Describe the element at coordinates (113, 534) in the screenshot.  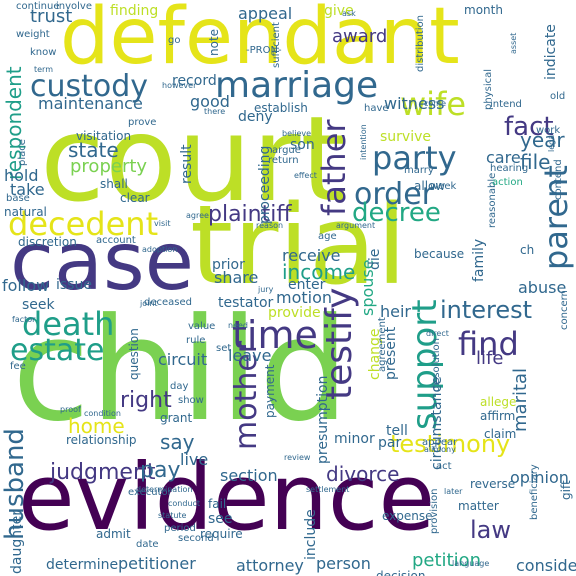
I see `word-admit: admit` at that location.